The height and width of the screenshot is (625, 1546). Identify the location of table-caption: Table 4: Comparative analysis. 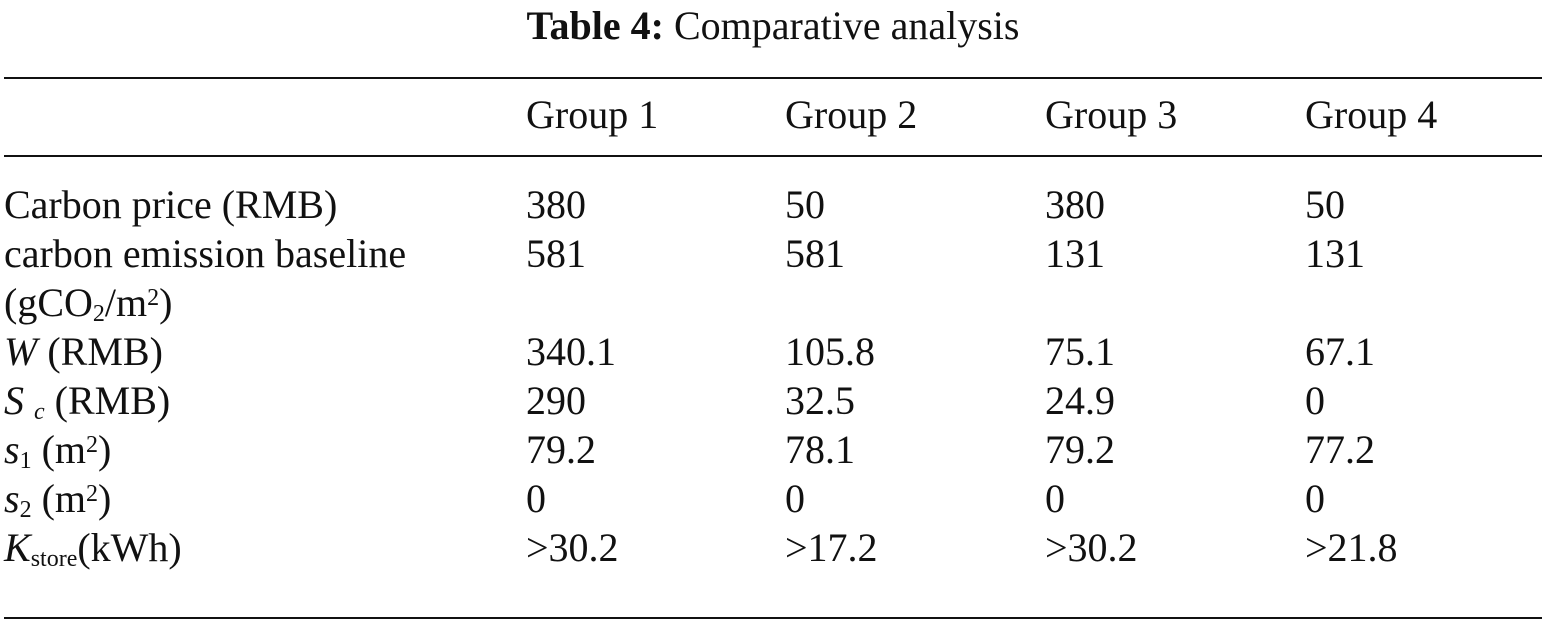
(773, 26).